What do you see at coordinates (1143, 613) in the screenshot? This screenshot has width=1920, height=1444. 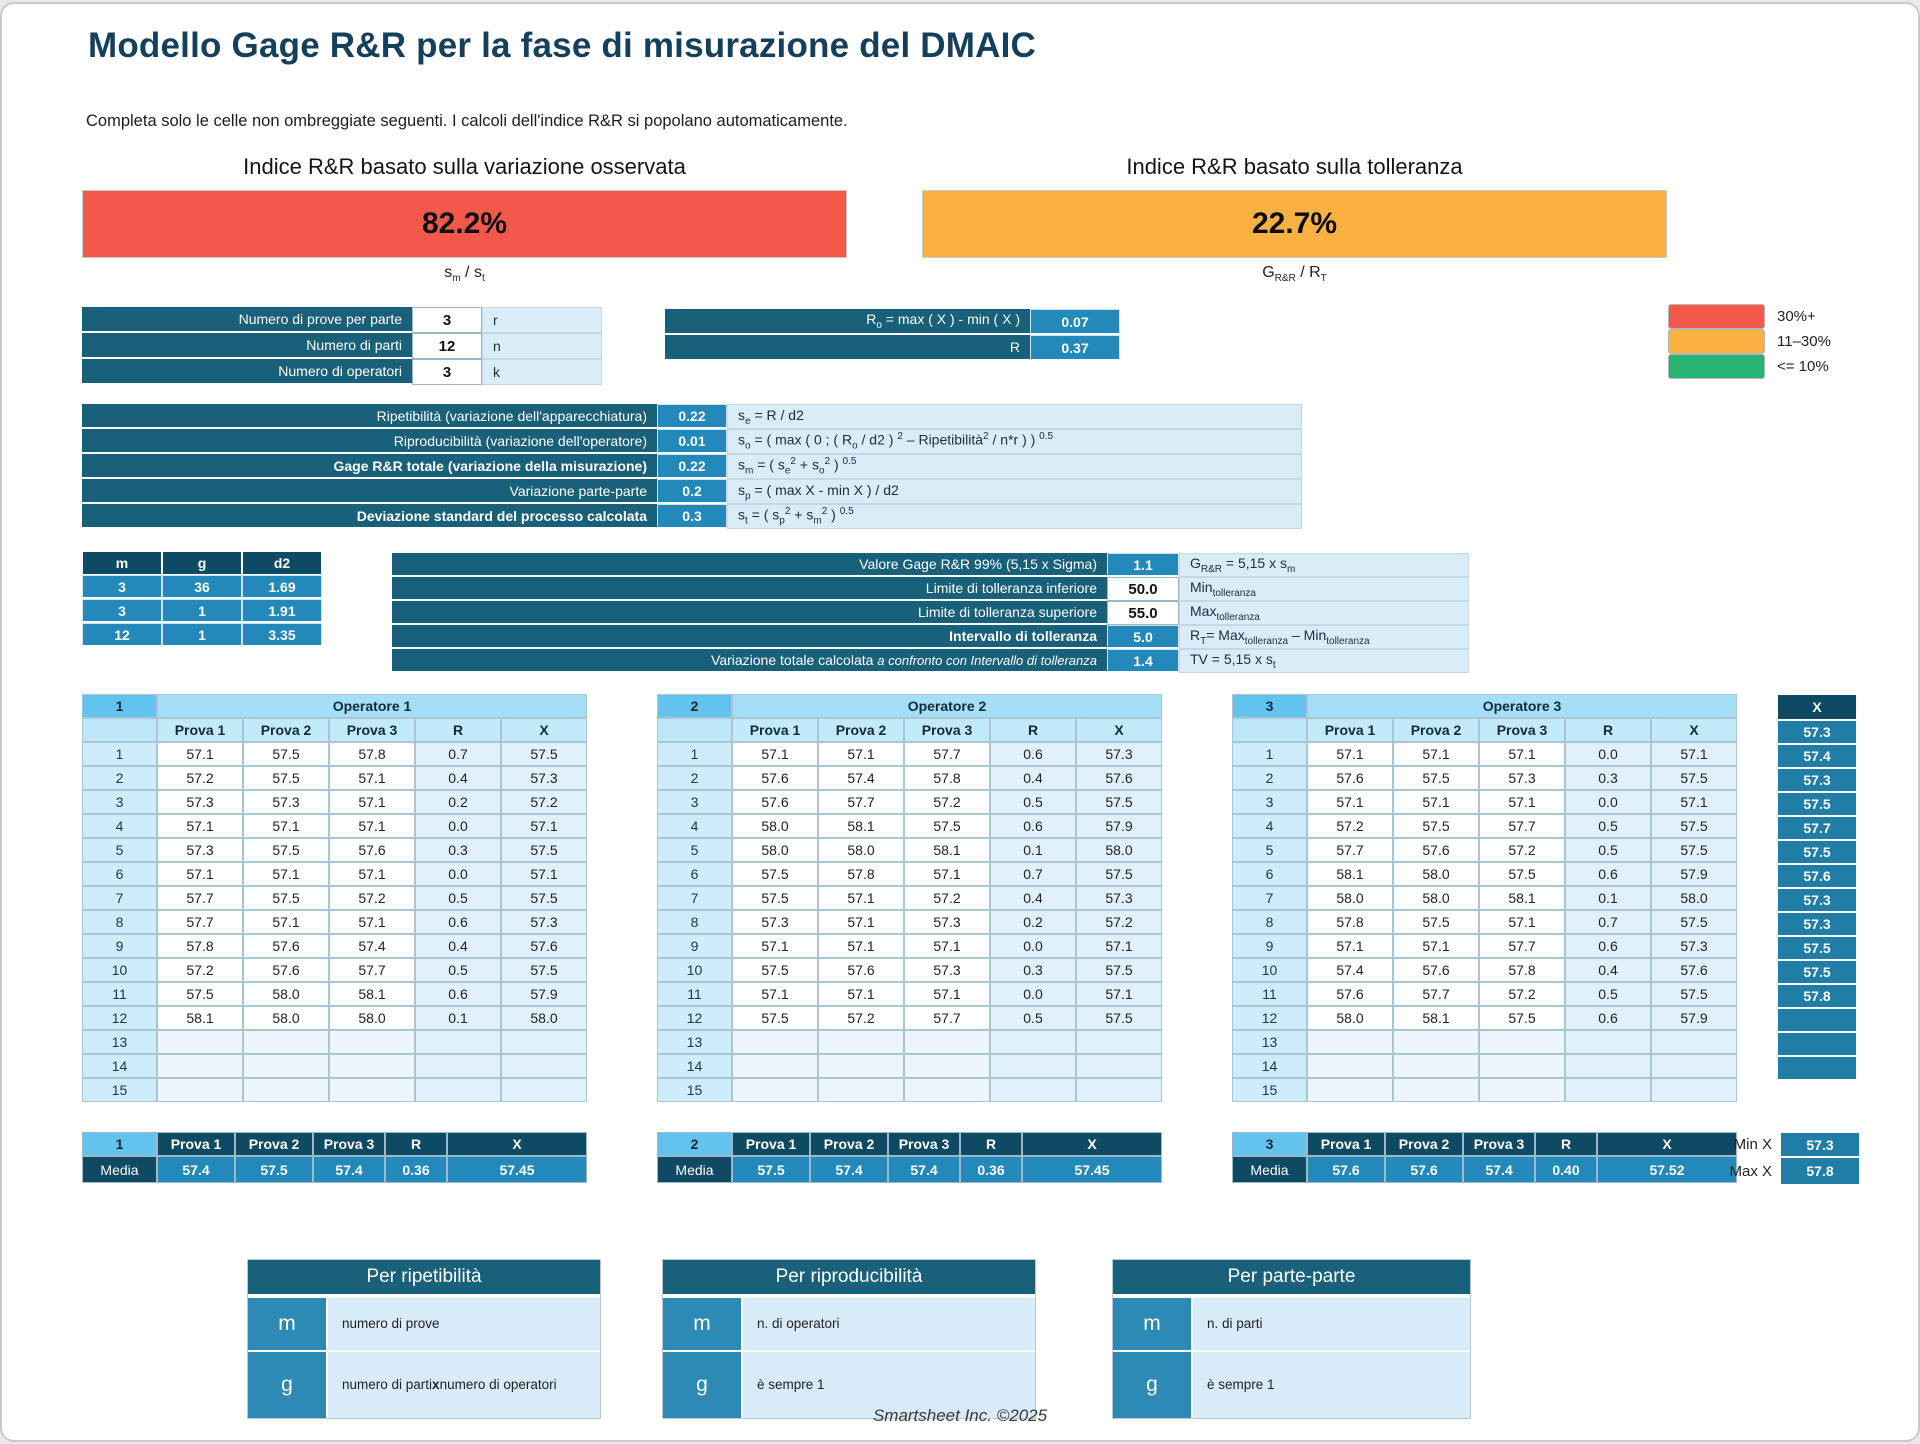 I see `tolerance-value-cell: 55.0` at bounding box center [1143, 613].